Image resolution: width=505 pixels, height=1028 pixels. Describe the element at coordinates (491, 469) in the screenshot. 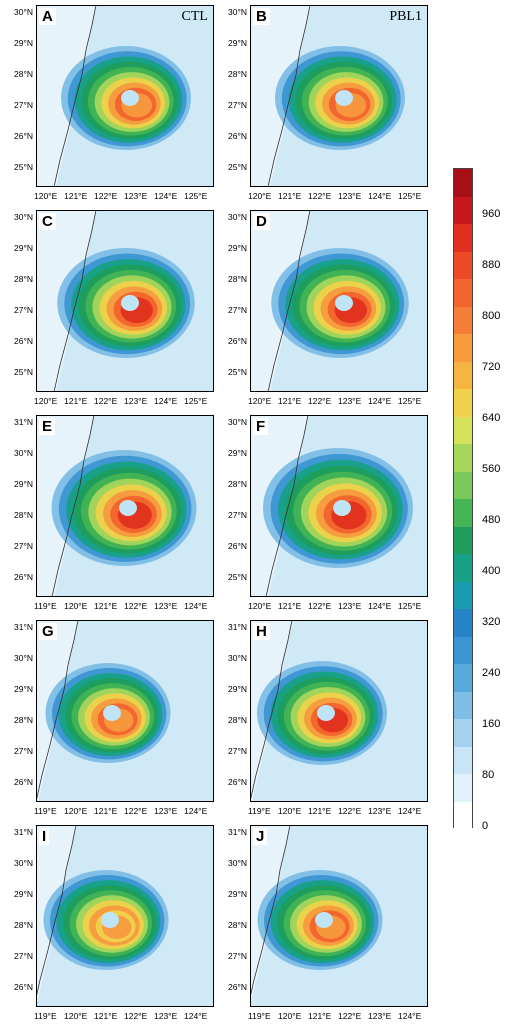

I see `colorbar-label: 560` at that location.